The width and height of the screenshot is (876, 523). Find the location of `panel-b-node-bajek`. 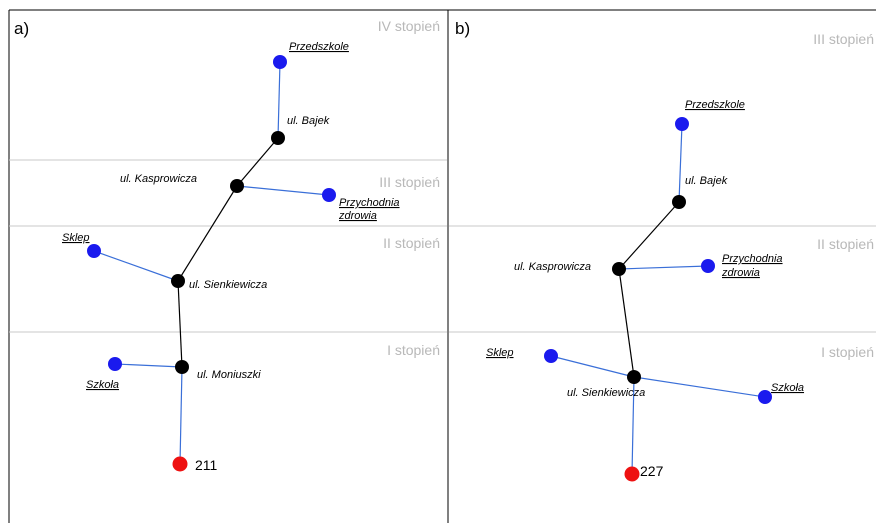

panel-b-node-bajek is located at coordinates (679, 202).